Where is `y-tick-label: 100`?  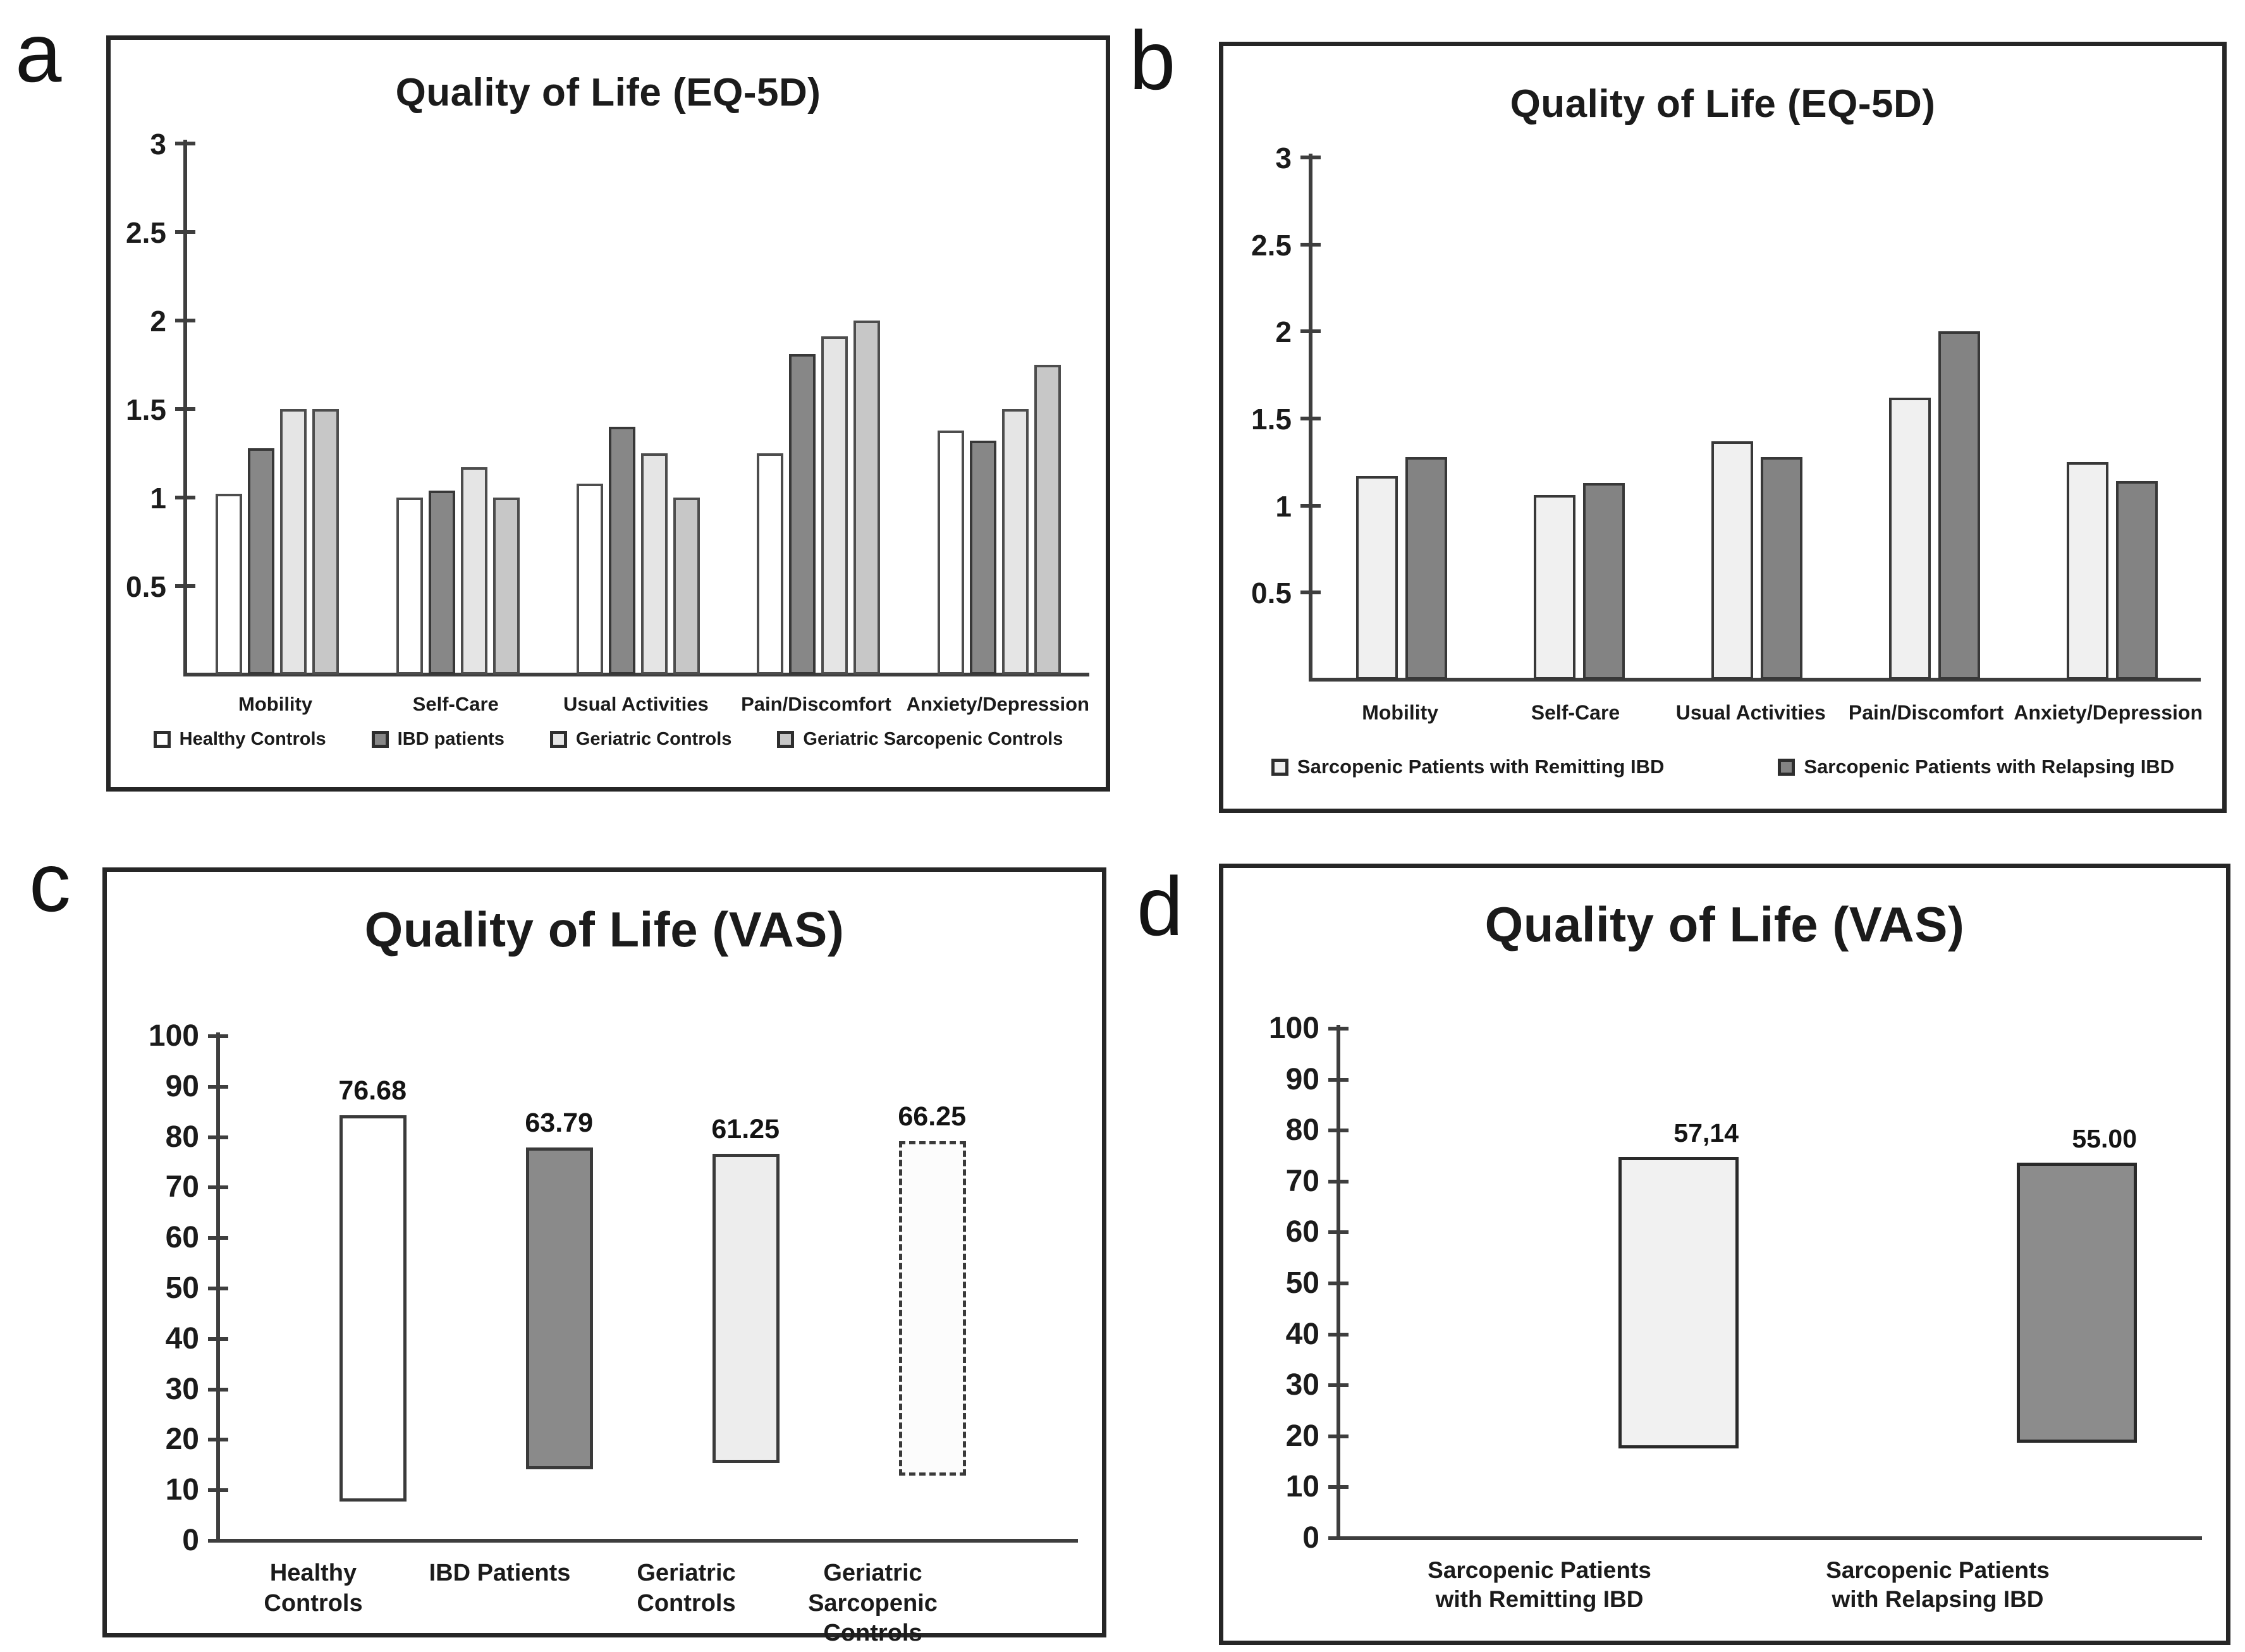
y-tick-label: 100 is located at coordinates (1293, 1028).